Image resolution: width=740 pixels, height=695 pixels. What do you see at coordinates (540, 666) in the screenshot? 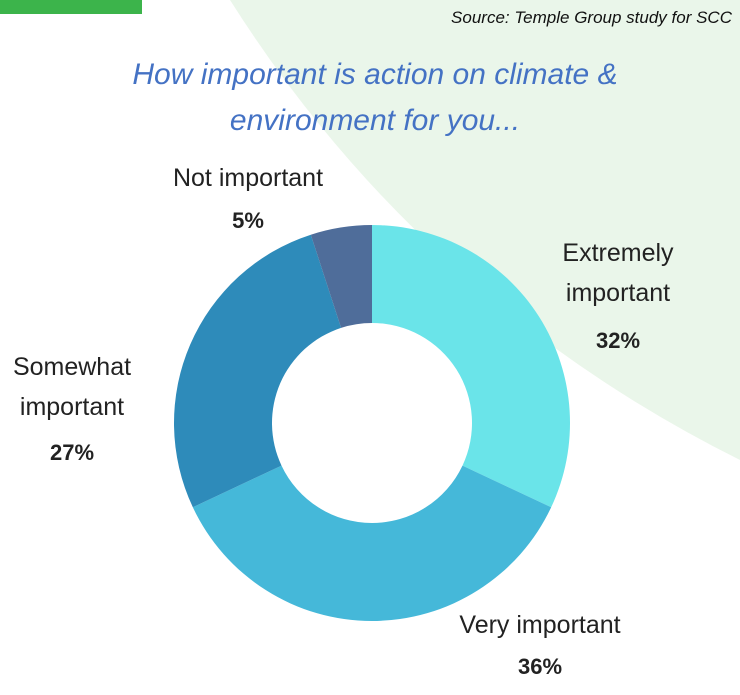
I see `value-label: 36%` at bounding box center [540, 666].